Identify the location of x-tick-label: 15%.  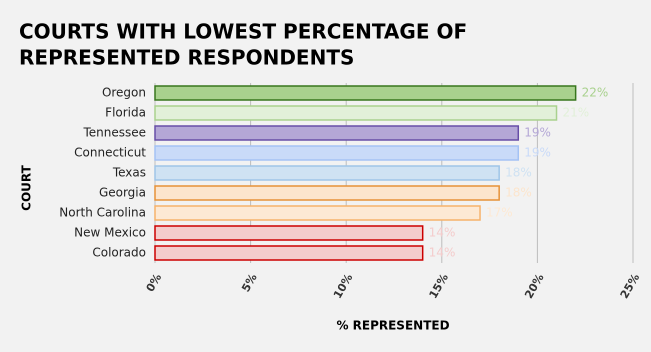
(439, 286).